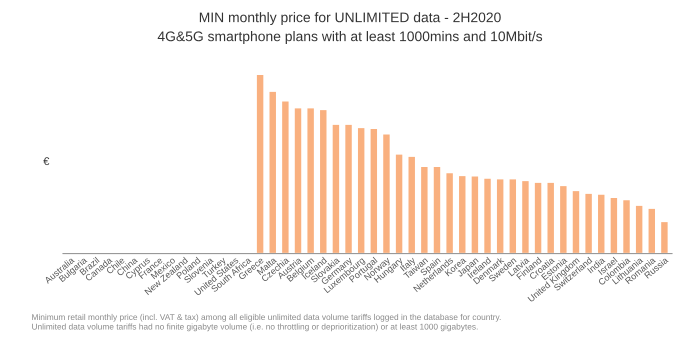 The height and width of the screenshot is (345, 700). What do you see at coordinates (350, 19) in the screenshot?
I see `chart-title: MIN monthly price for UNLIMITED data - 2H2020` at bounding box center [350, 19].